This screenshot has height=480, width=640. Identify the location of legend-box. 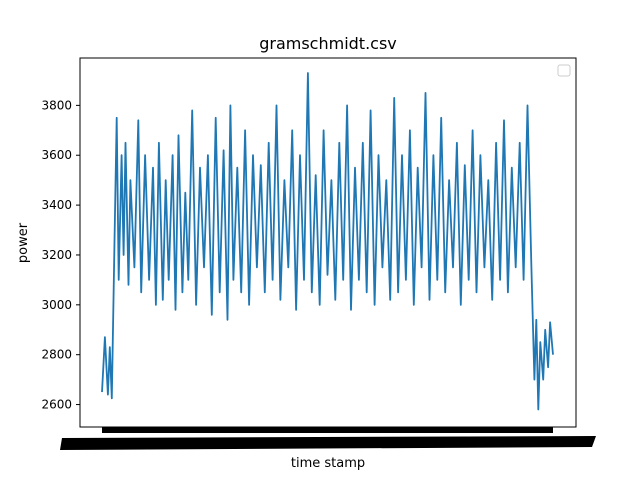
(564, 70).